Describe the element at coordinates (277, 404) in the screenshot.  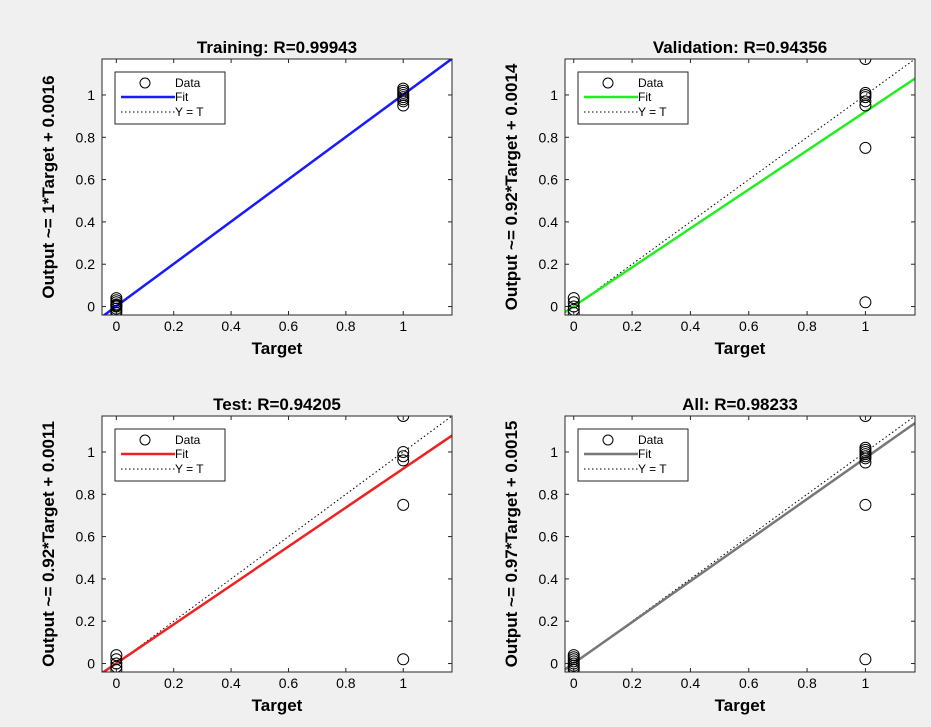
I see `plot-title: Test: R=0.94205` at that location.